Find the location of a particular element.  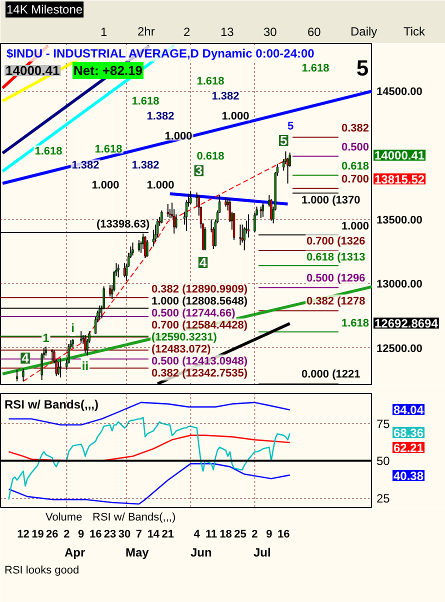

x-tick-label: 23 is located at coordinates (110, 534).